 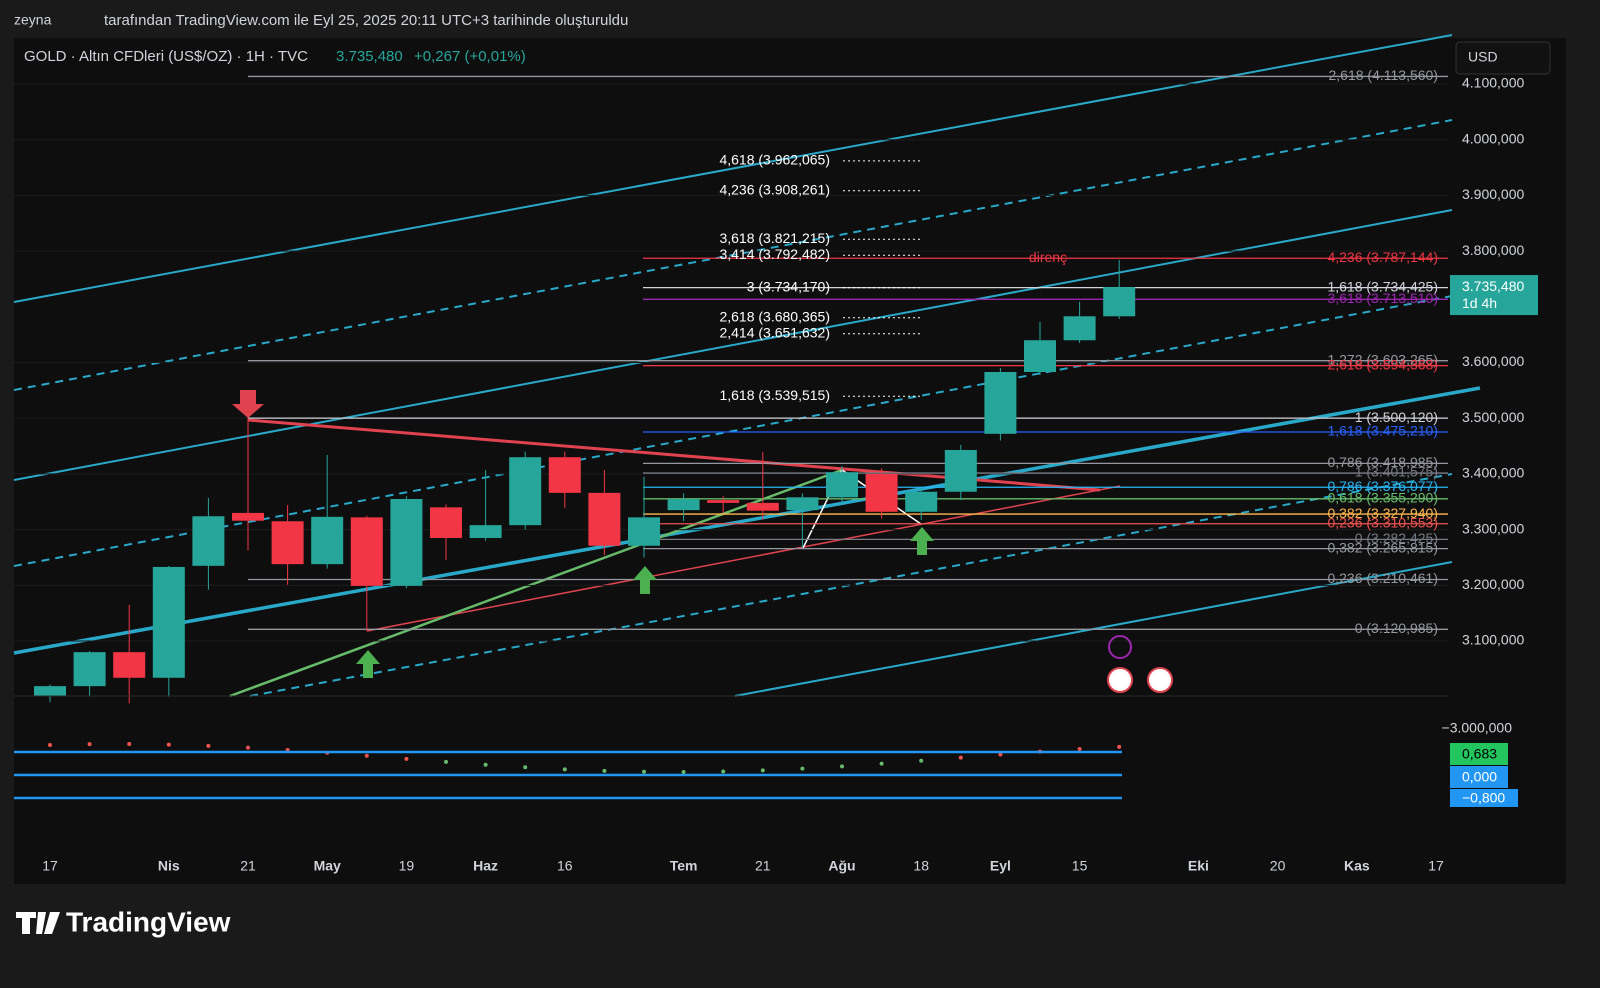 I want to click on y-tick-label: 3.500,000, so click(x=1493, y=417).